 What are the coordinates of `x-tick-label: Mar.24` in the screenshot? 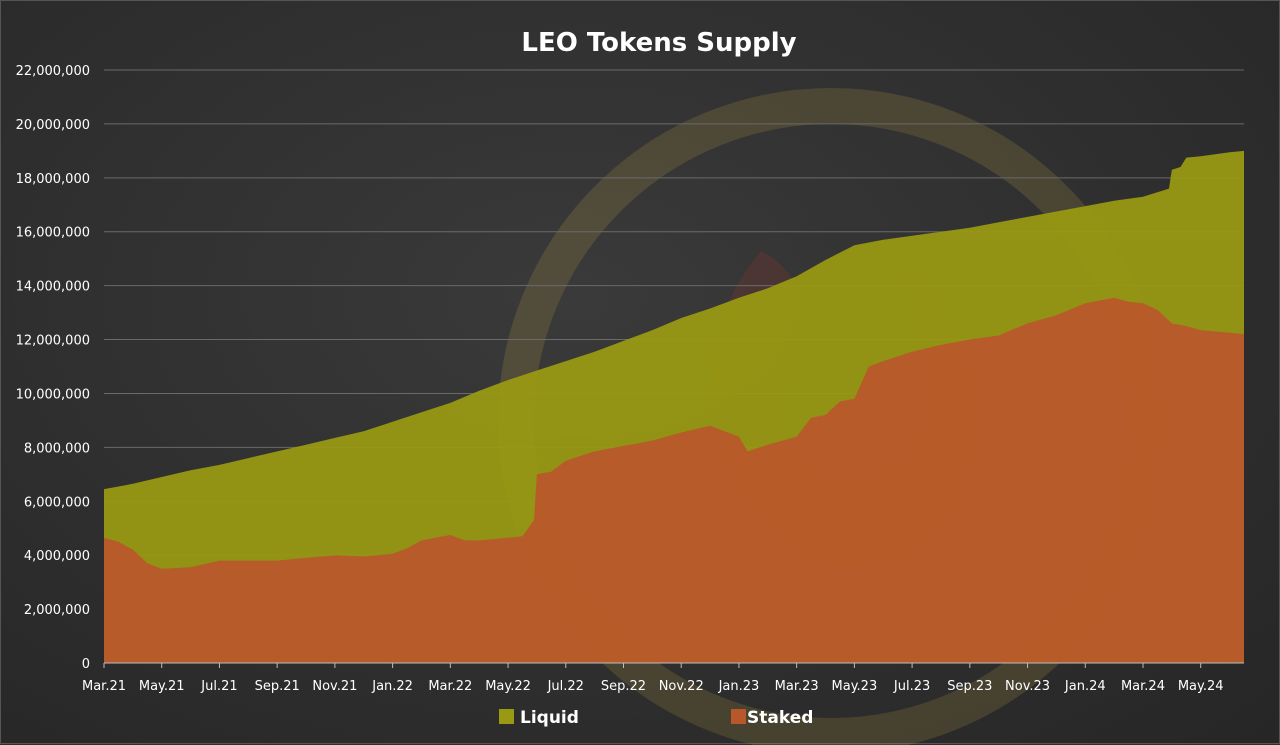 It's located at (1143, 686).